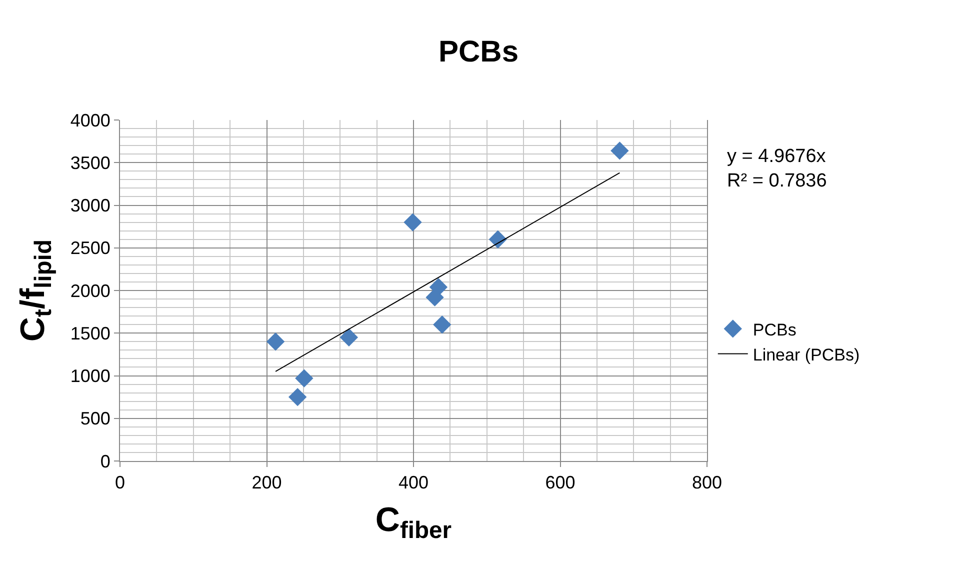 The image size is (957, 581). What do you see at coordinates (90, 120) in the screenshot?
I see `y-tick-label: 4000` at bounding box center [90, 120].